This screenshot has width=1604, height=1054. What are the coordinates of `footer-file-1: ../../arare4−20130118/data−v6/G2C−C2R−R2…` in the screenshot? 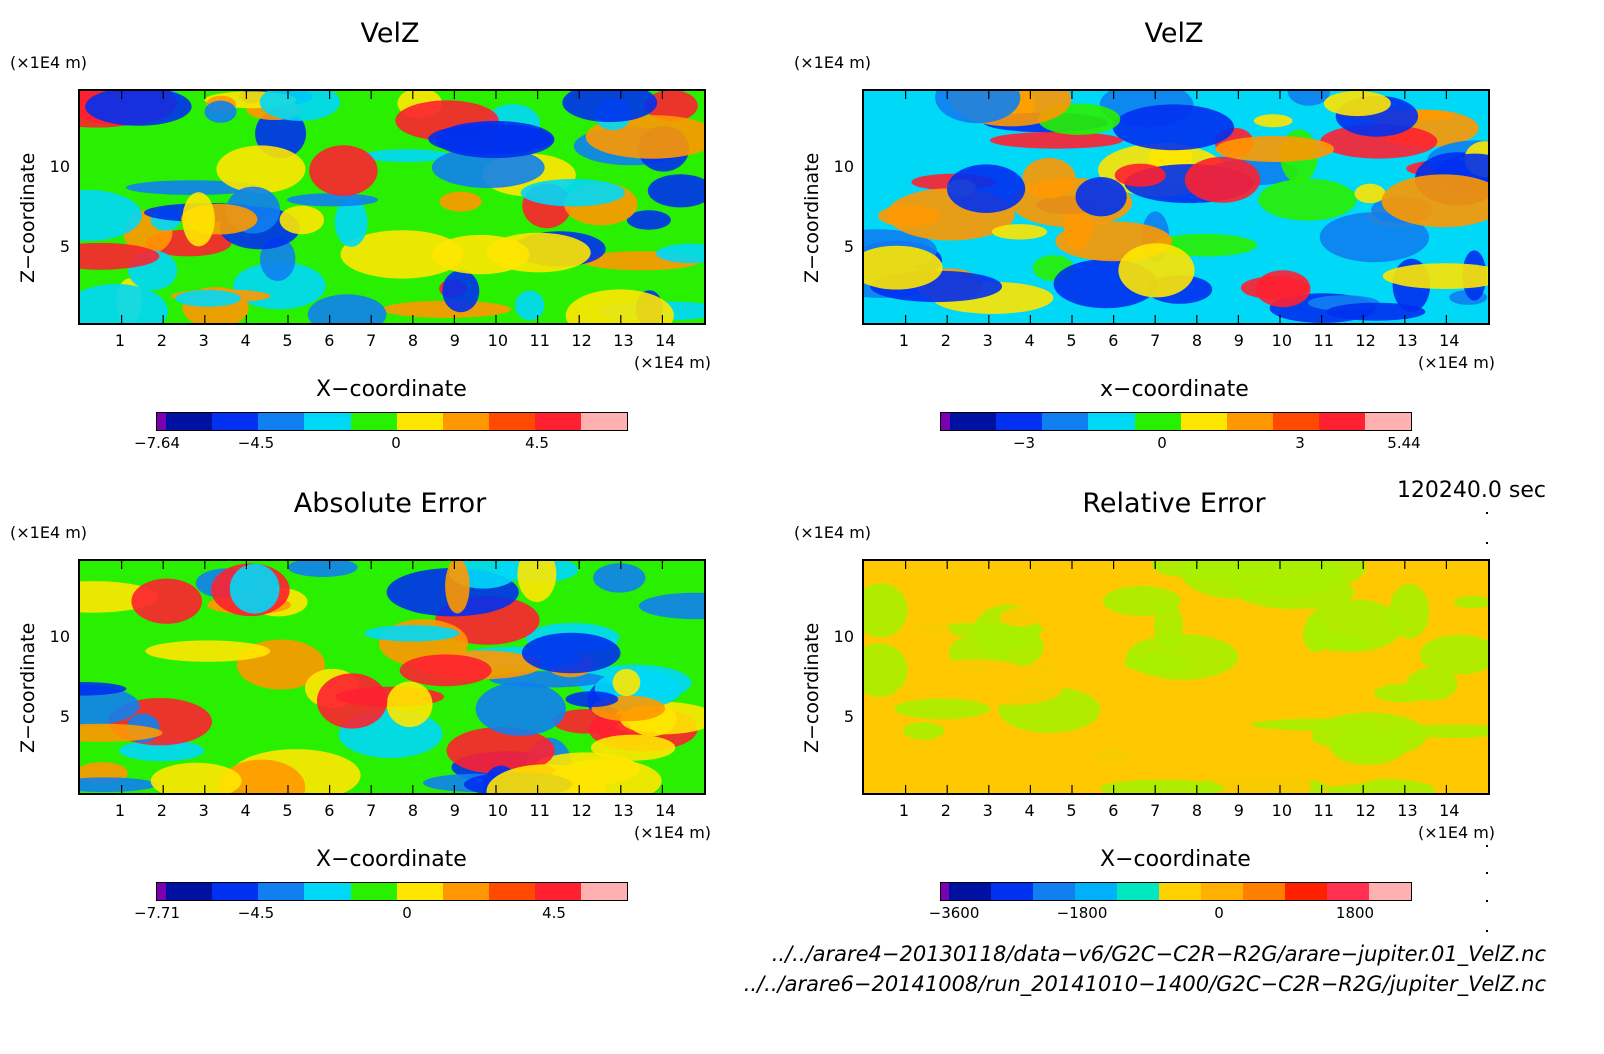 It's located at (1158, 954).